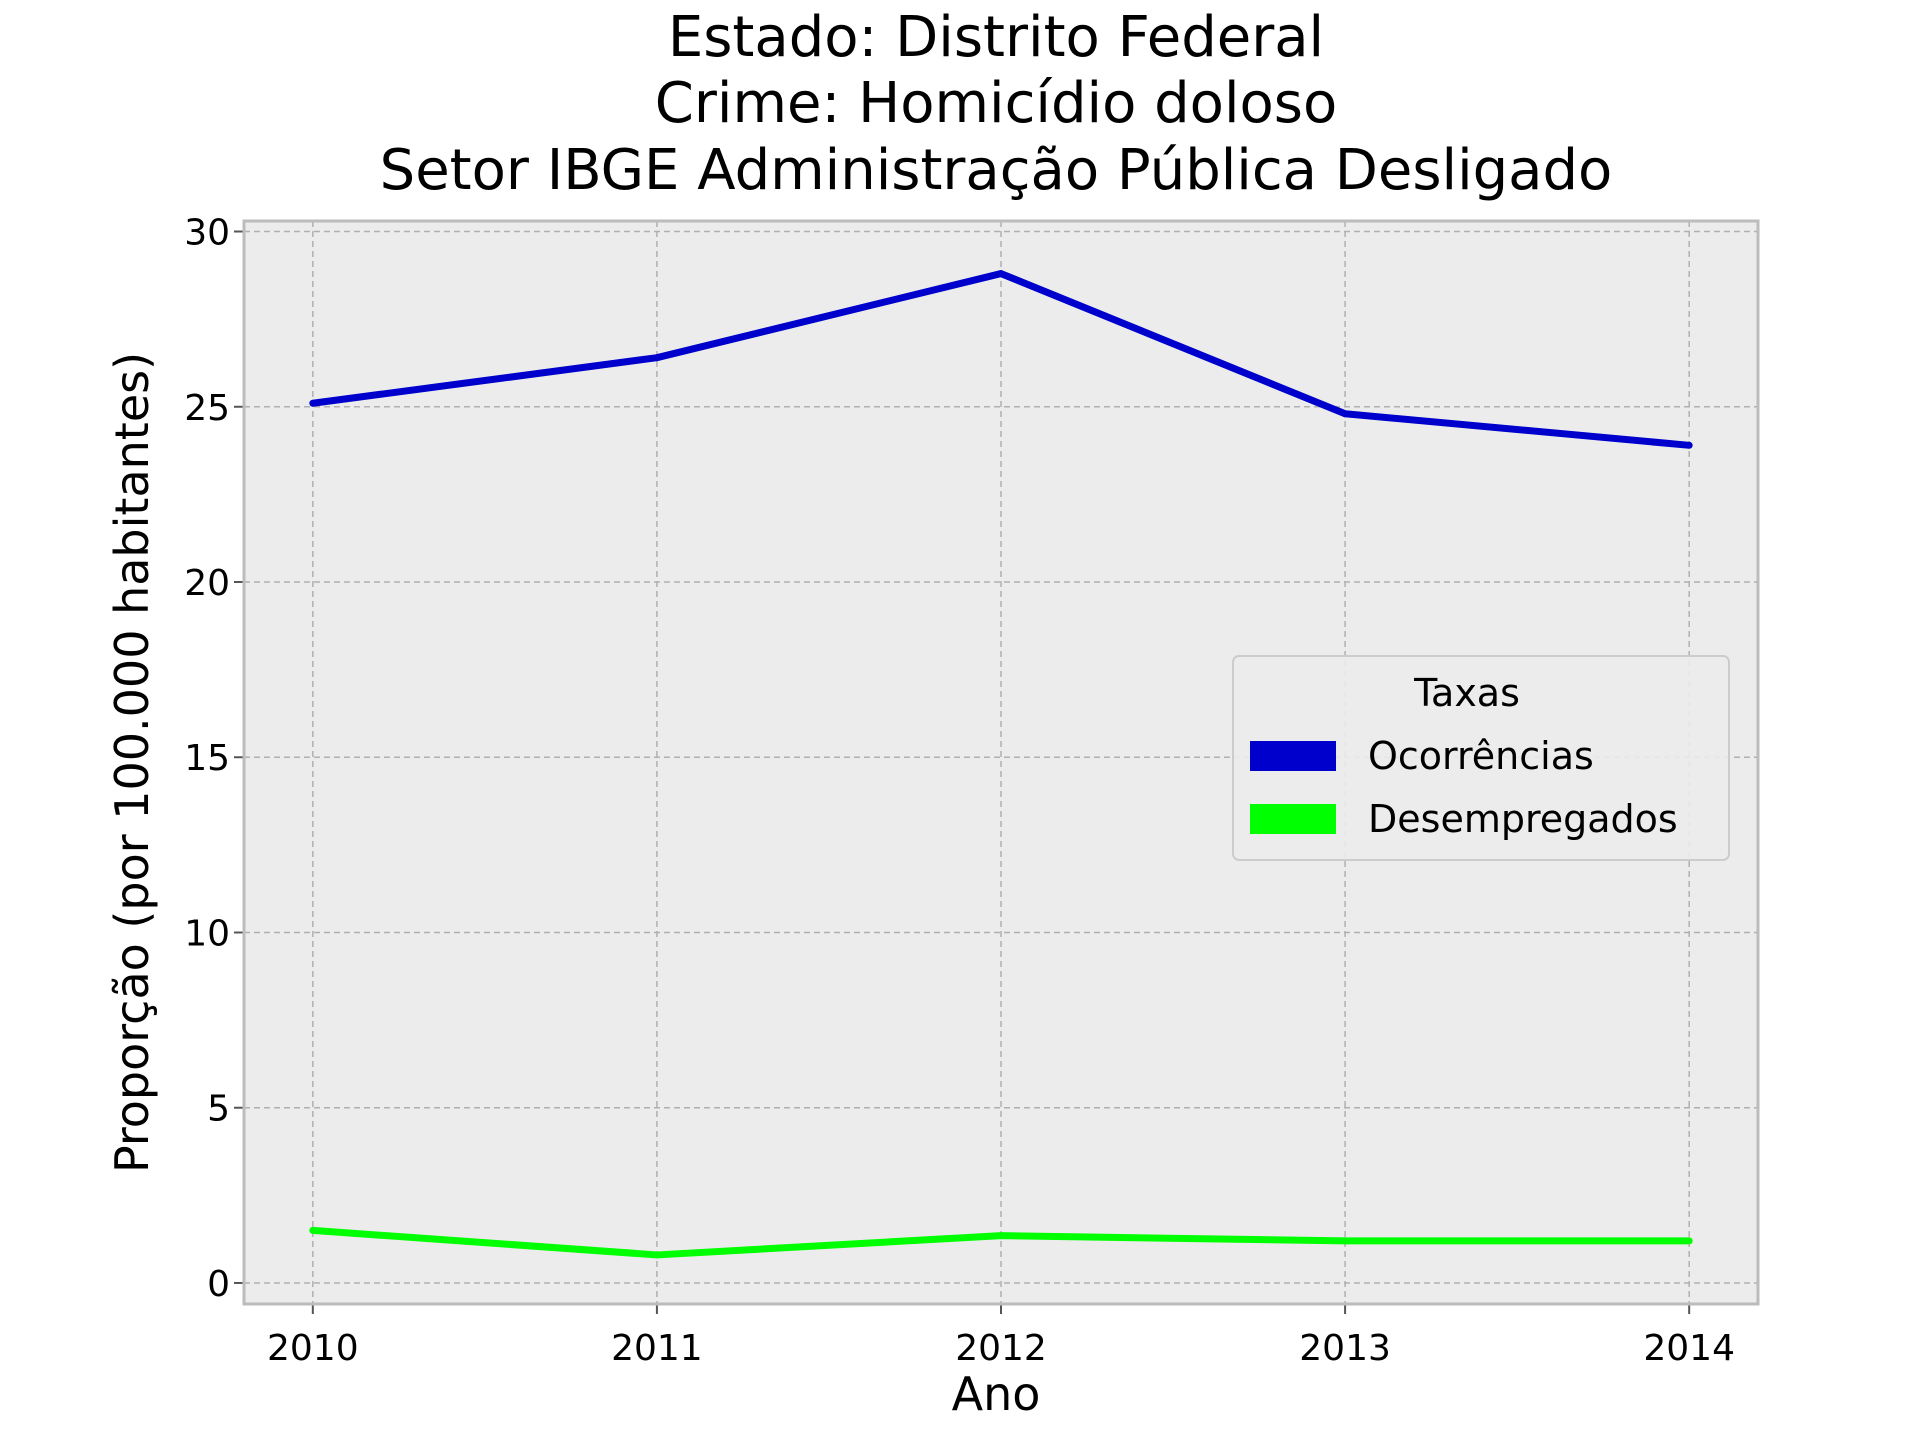 The width and height of the screenshot is (1920, 1445). I want to click on x-tick-label: 2014, so click(1689, 1348).